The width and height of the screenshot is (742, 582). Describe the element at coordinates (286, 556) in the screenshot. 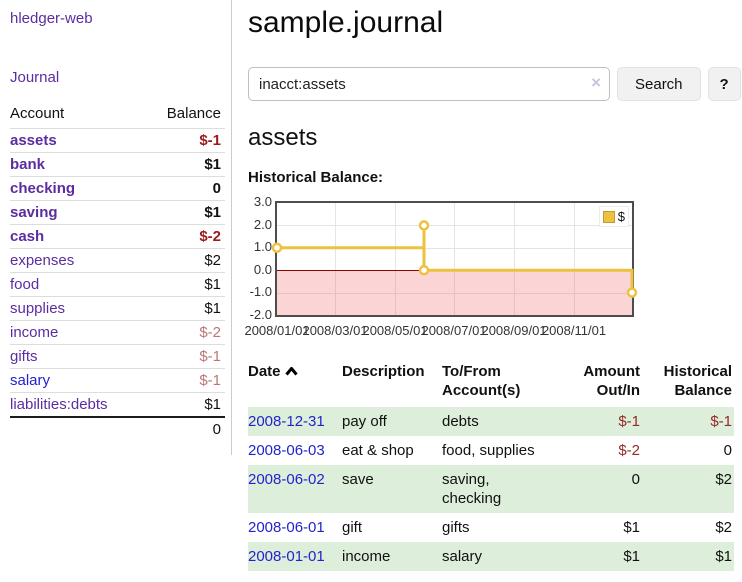

I see `transaction-date-link: 2008-01-01` at that location.